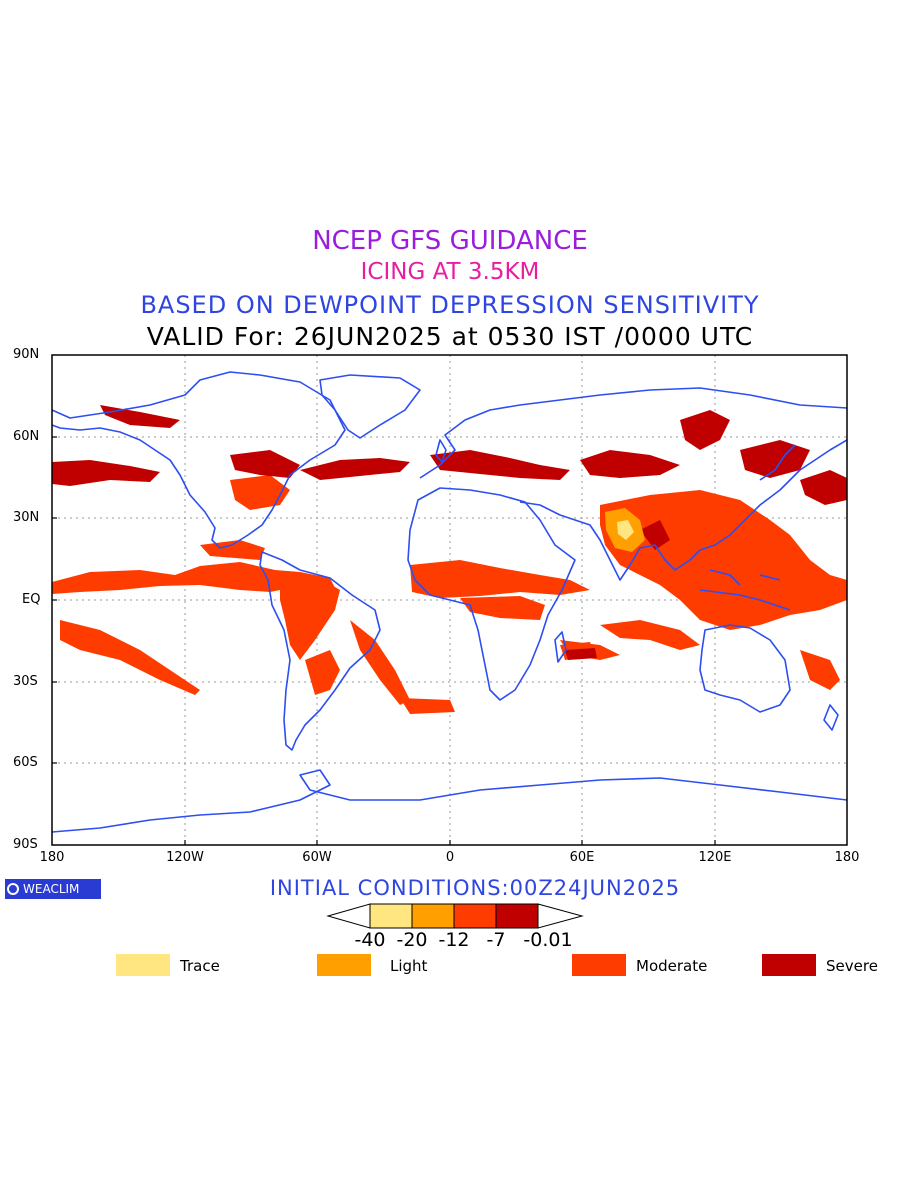 The image size is (900, 1200). I want to click on colorbar, so click(455, 916).